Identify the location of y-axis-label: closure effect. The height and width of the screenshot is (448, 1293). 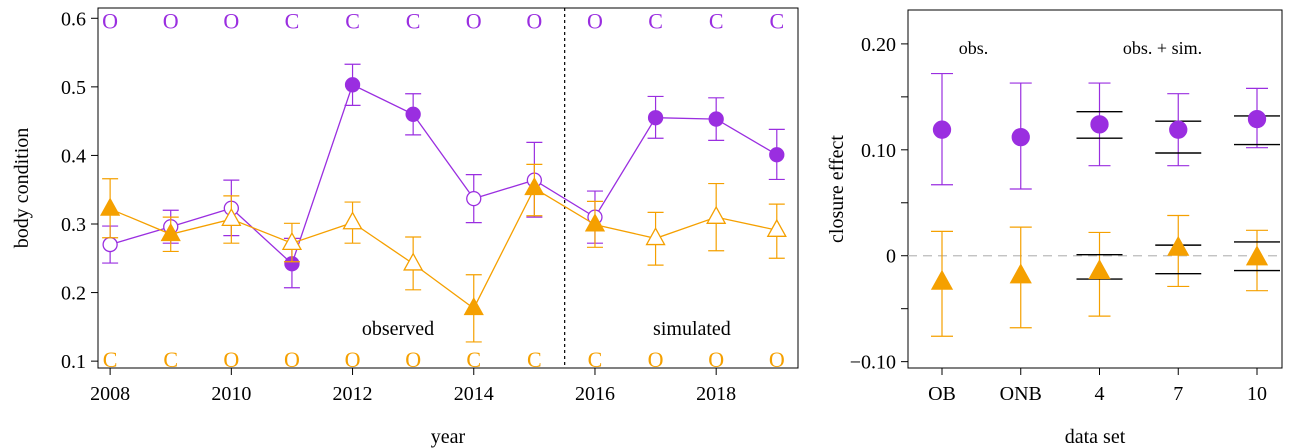
(837, 189).